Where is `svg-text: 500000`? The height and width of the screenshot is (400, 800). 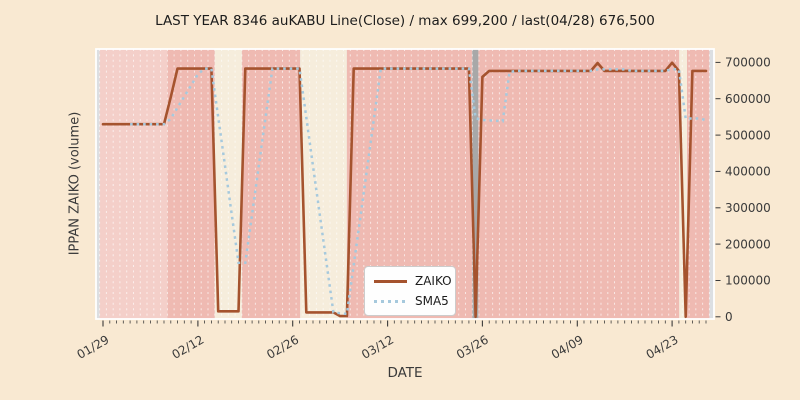
svg-text: 500000 is located at coordinates (748, 135).